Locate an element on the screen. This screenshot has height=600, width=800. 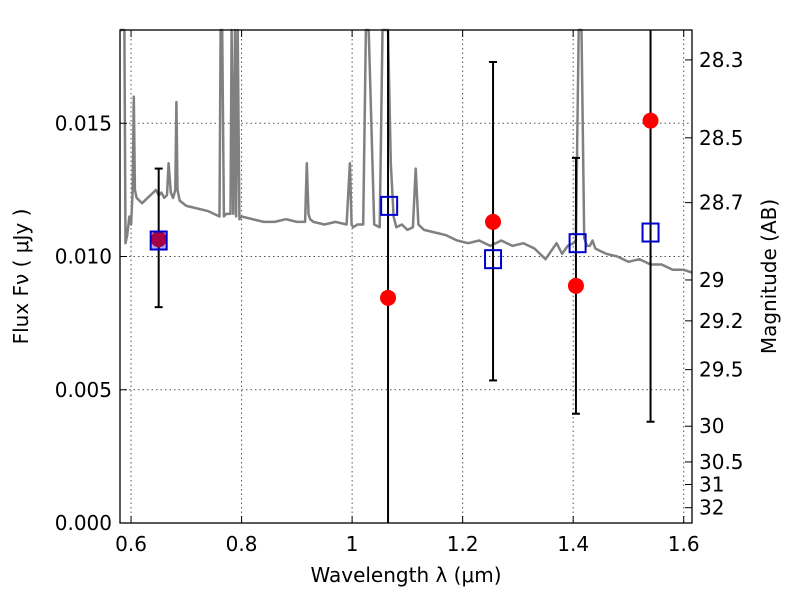
mag-tick-label: 28.5 is located at coordinates (721, 138).